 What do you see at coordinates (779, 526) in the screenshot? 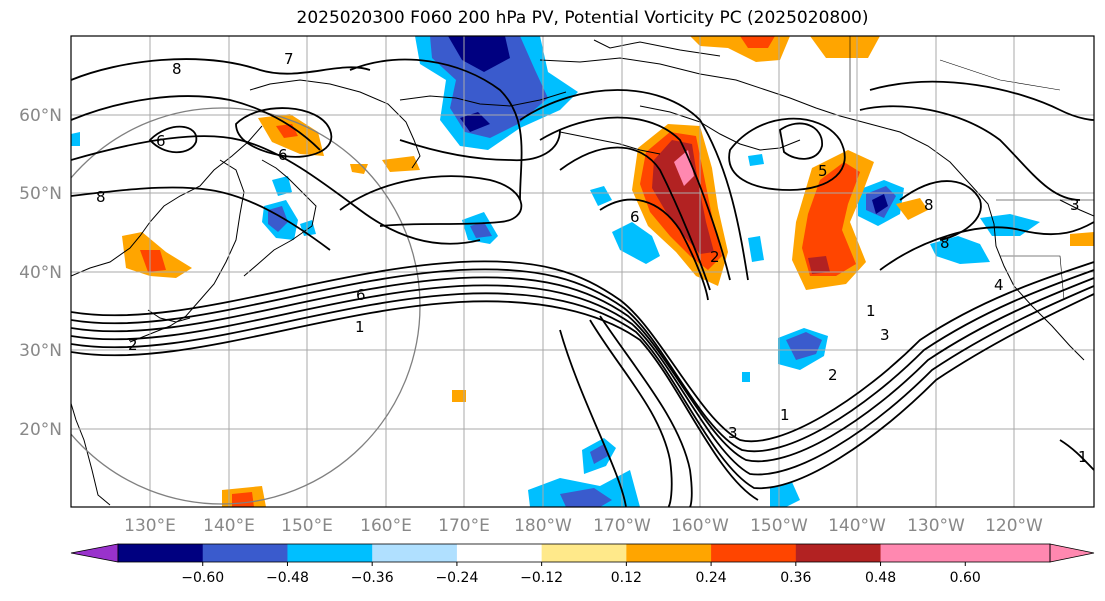
I see `lon-label: 150°W` at bounding box center [779, 526].